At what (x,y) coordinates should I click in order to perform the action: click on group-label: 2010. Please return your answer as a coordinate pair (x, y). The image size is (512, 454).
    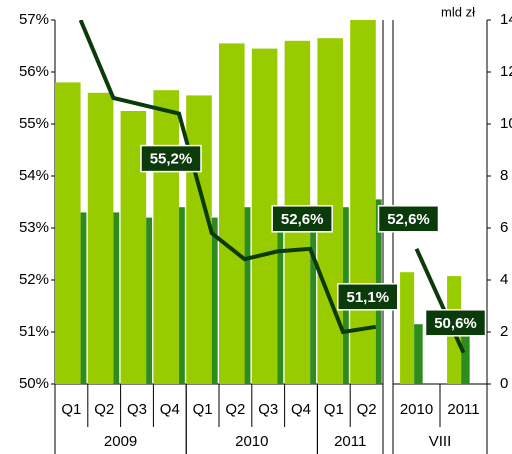
    Looking at the image, I should click on (251, 441).